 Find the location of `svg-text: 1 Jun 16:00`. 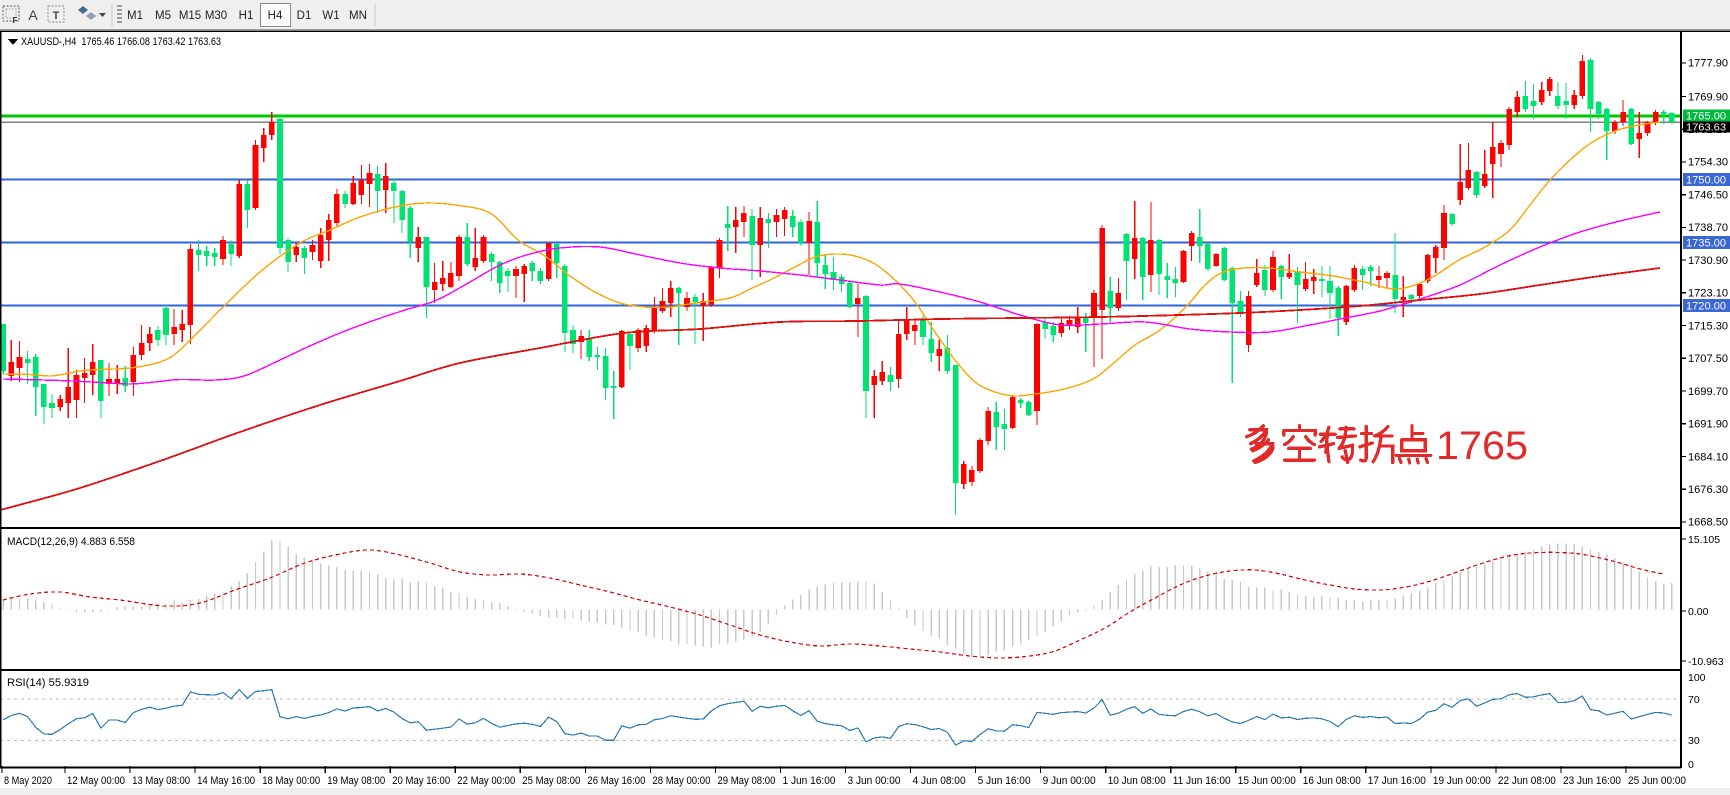

svg-text: 1 Jun 16:00 is located at coordinates (809, 781).